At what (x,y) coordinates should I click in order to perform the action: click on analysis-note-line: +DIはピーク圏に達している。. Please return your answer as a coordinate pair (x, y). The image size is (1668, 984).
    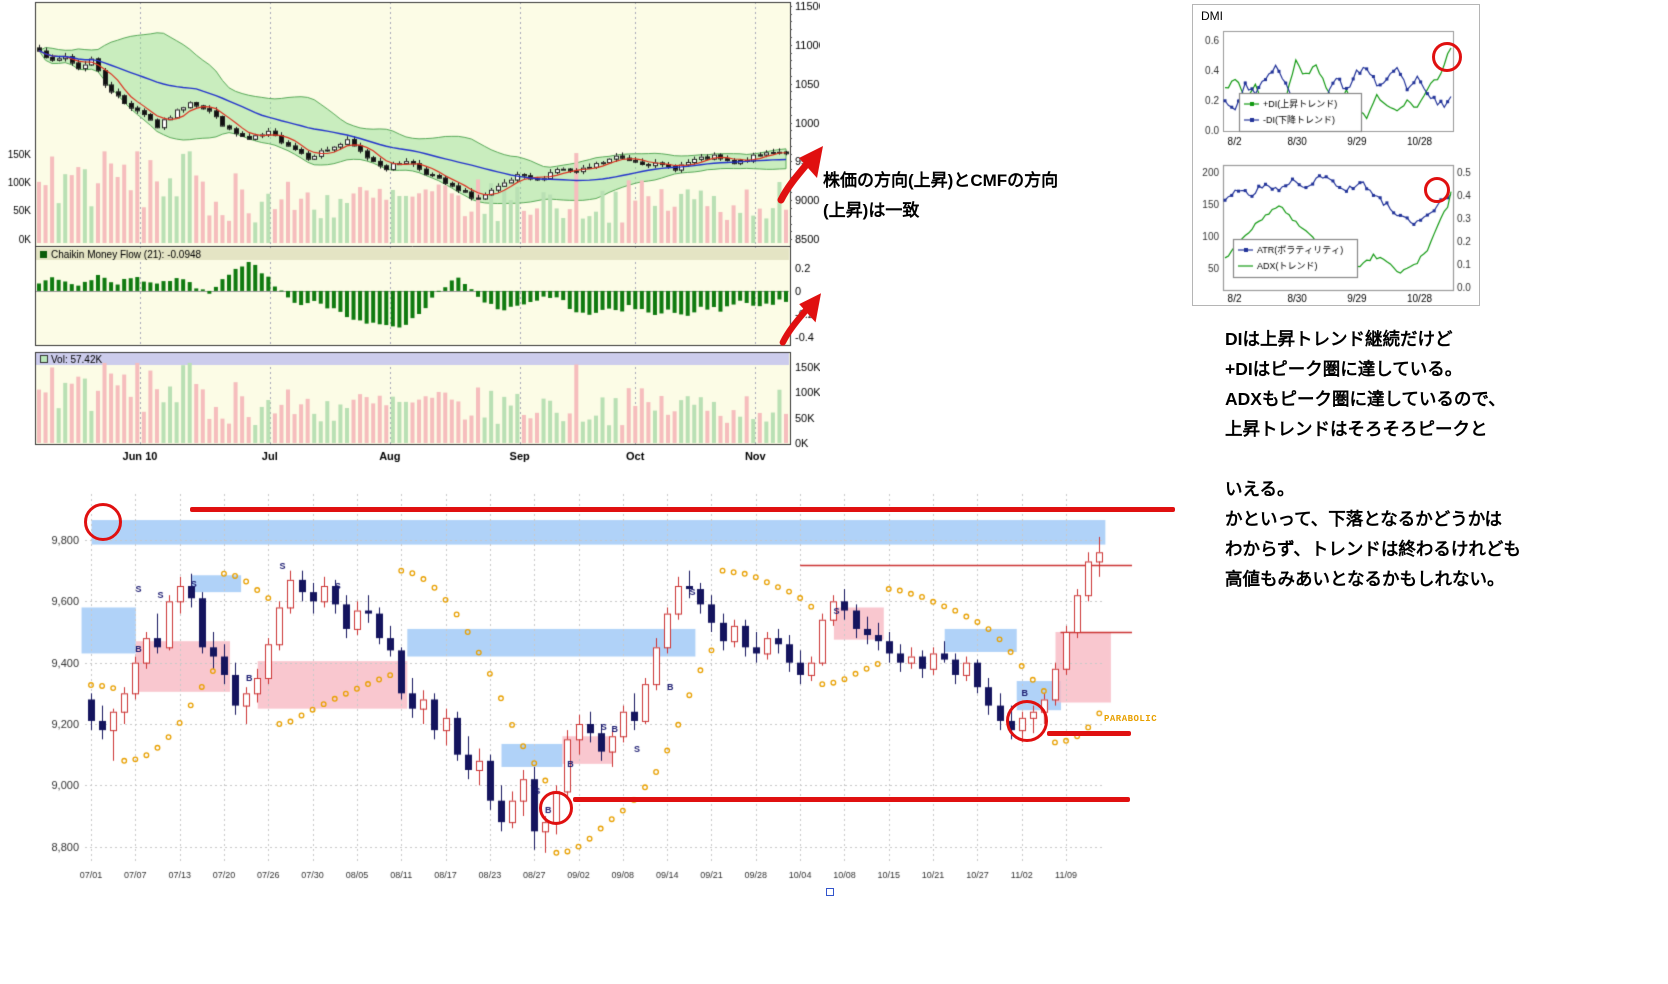
    Looking at the image, I should click on (1344, 369).